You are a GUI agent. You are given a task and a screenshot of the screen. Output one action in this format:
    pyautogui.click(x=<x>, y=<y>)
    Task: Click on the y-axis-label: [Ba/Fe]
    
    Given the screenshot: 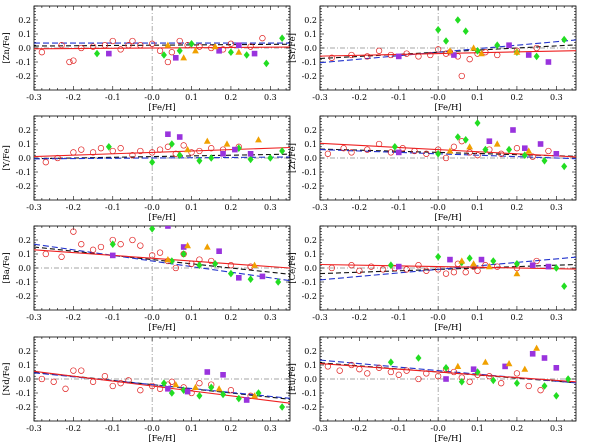 What is the action you would take?
    pyautogui.click(x=7, y=267)
    